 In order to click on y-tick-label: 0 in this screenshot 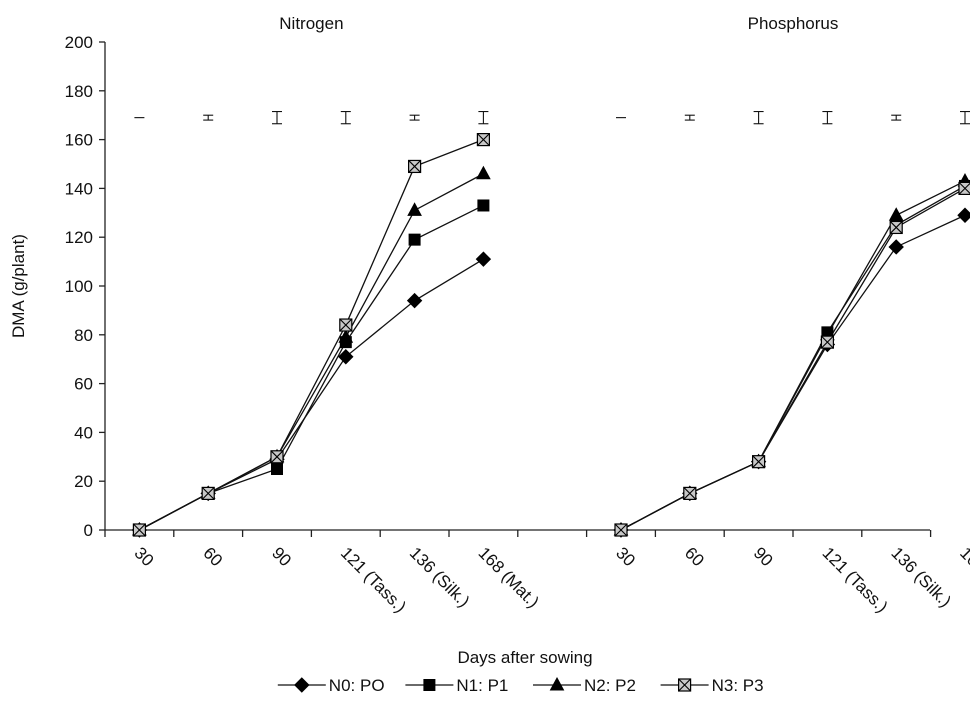, I will do `click(88, 530)`.